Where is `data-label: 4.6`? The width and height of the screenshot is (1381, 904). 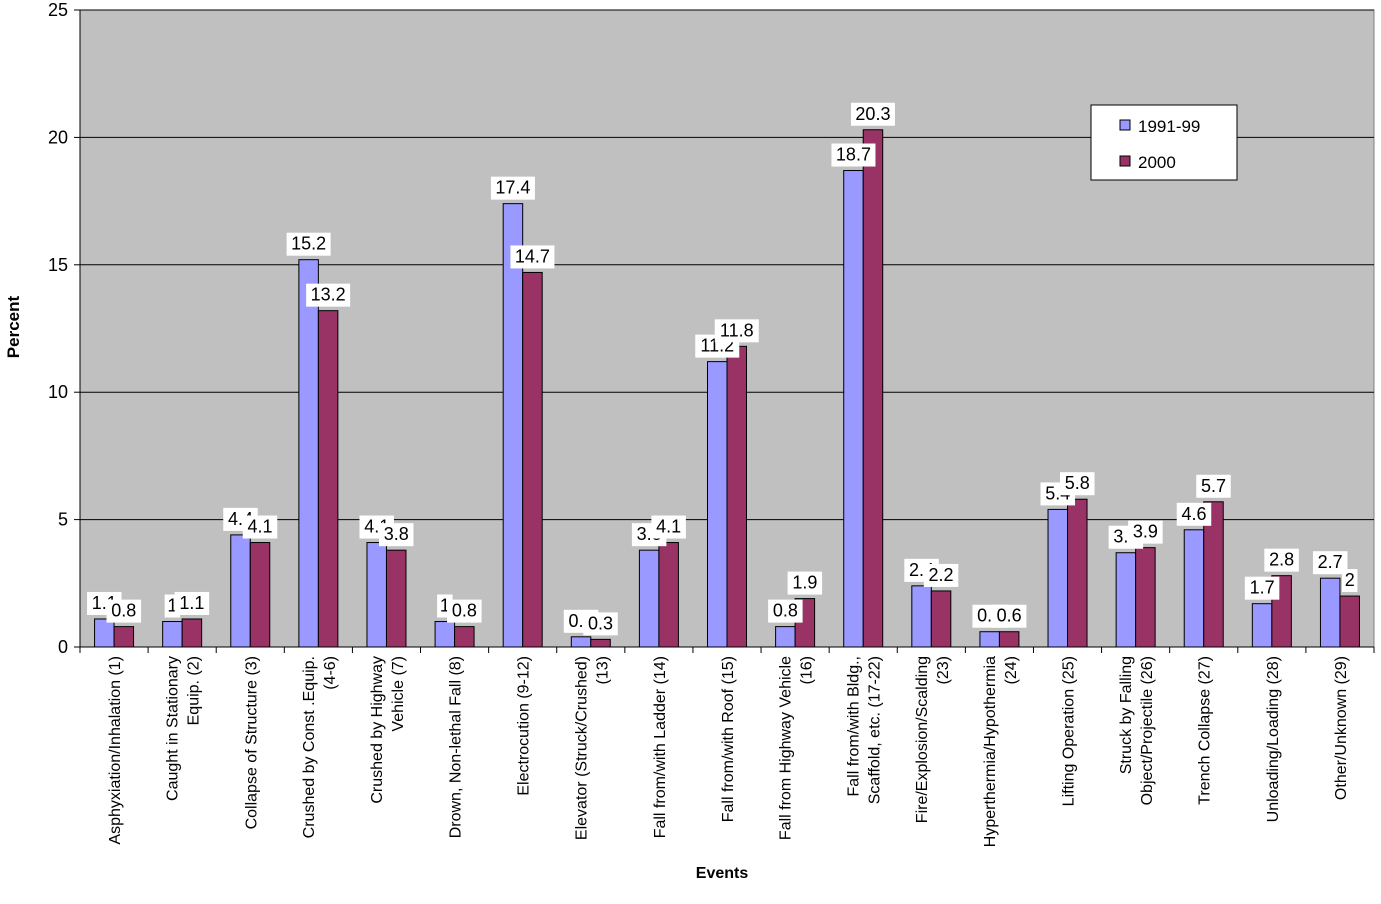
data-label: 4.6 is located at coordinates (1193, 514).